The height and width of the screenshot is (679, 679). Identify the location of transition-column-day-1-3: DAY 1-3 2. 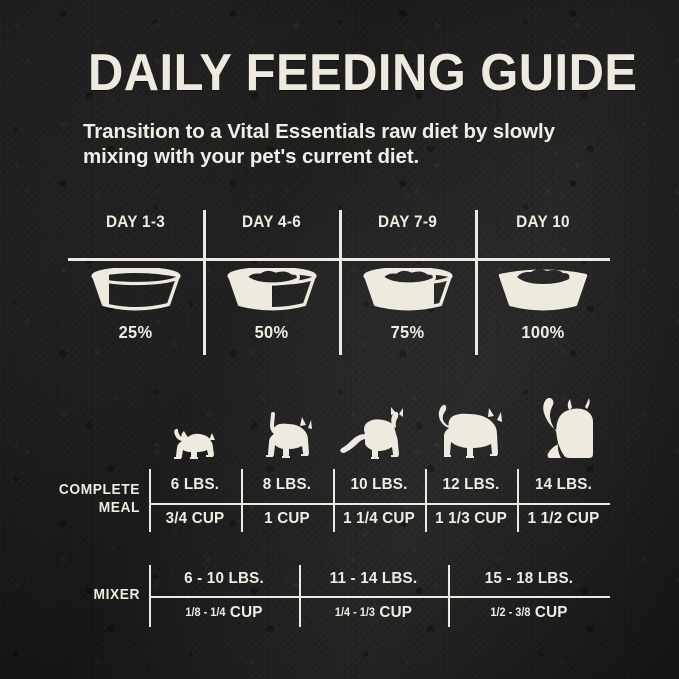
(135, 282).